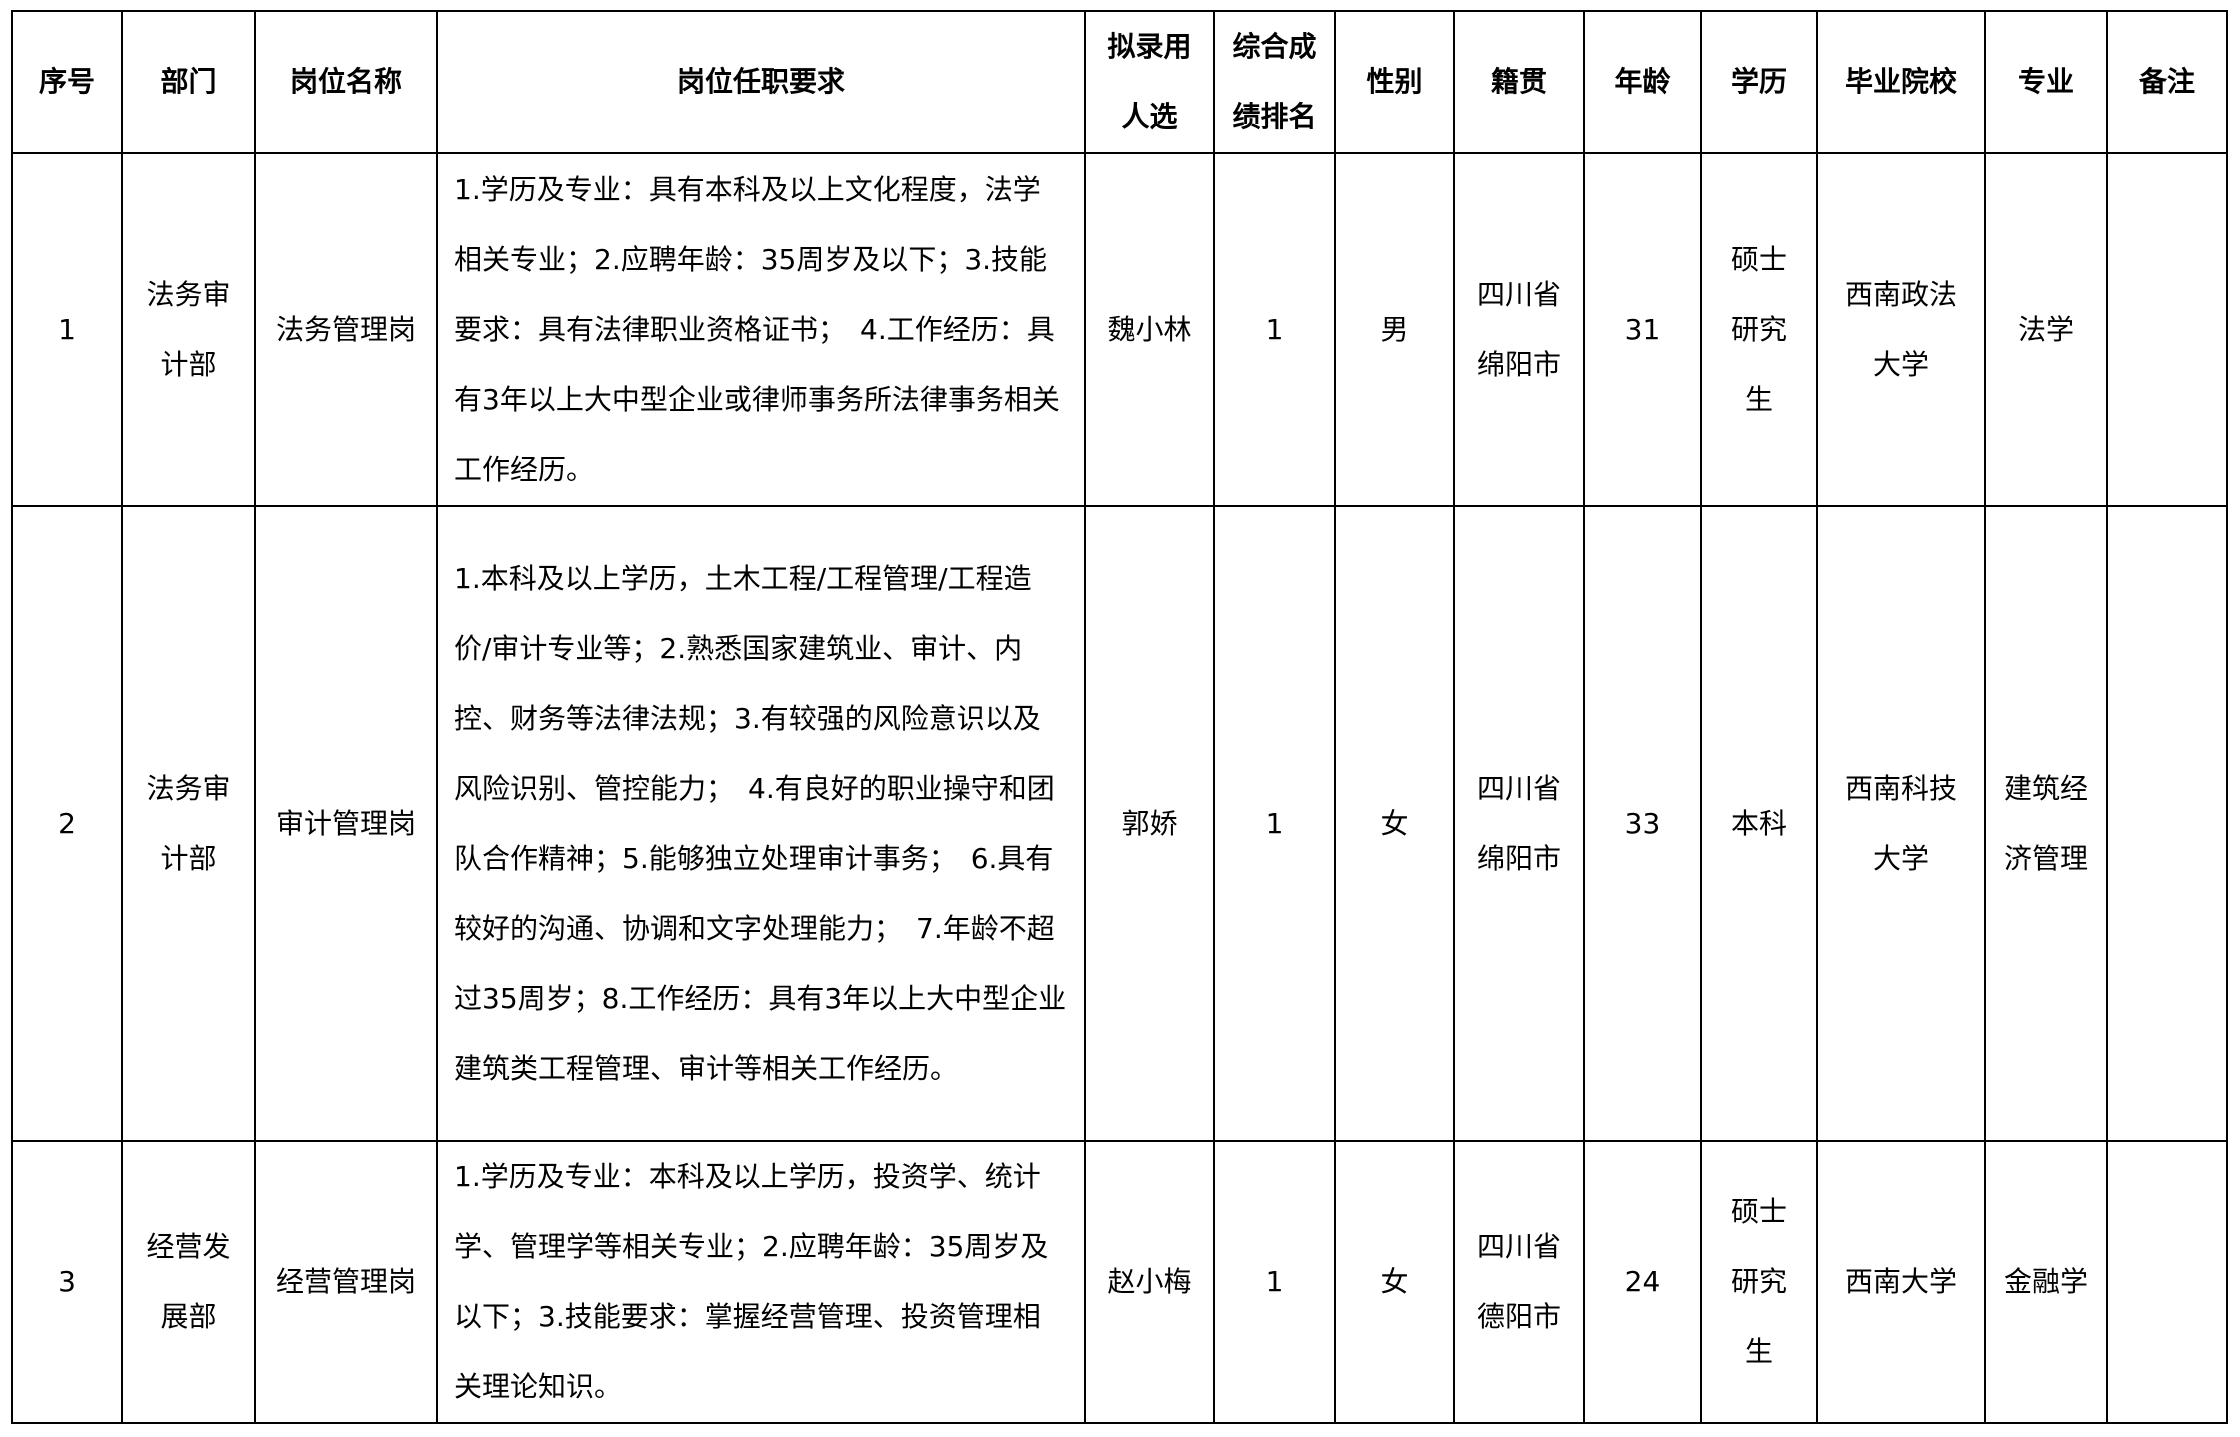 The height and width of the screenshot is (1437, 2240). Describe the element at coordinates (1149, 82) in the screenshot. I see `header-candidate: 拟录用人选` at that location.